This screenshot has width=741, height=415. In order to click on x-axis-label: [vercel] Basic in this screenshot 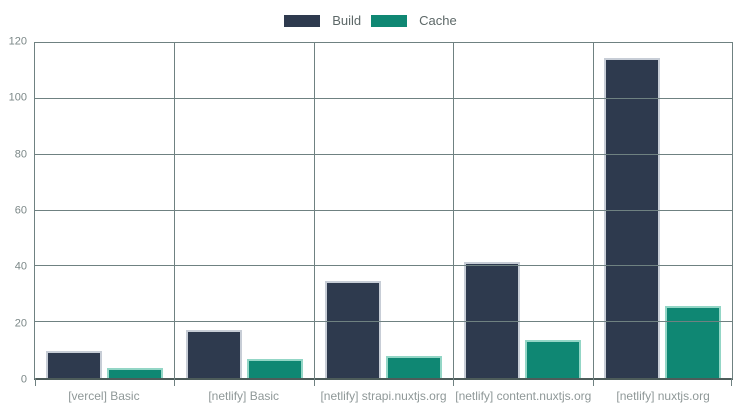, I will do `click(104, 396)`.